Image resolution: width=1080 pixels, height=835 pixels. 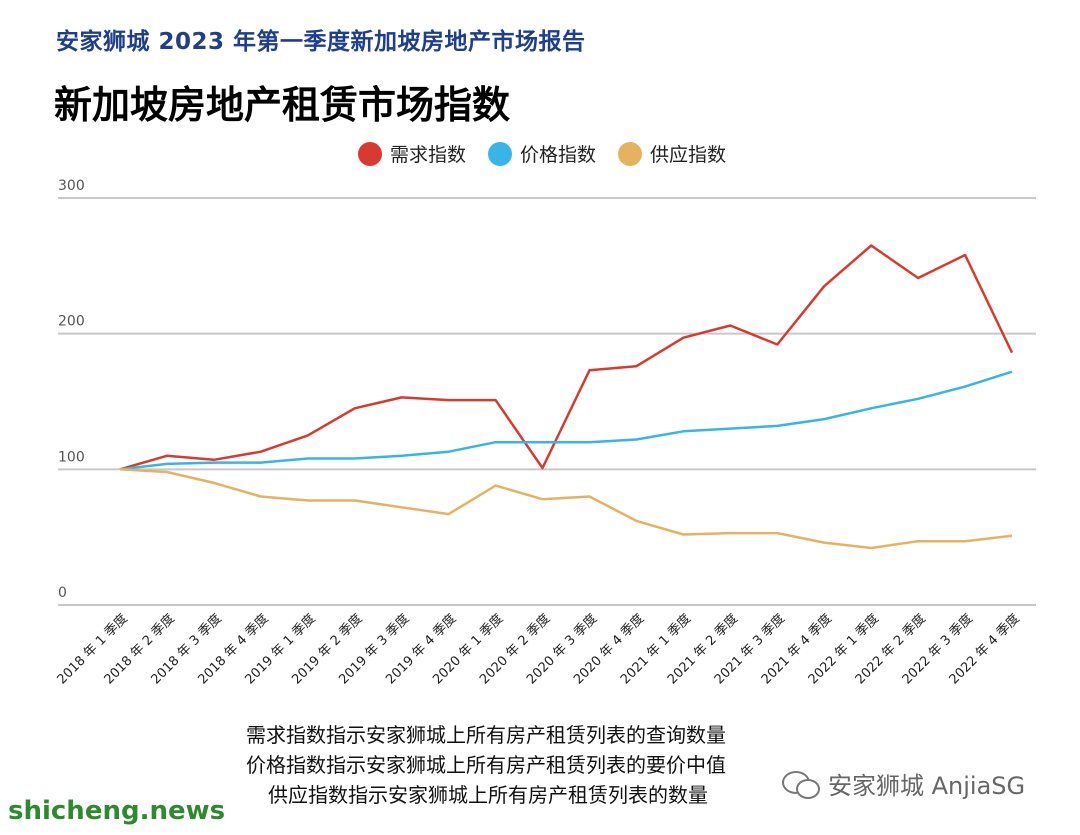 I want to click on report-title: 安家狮城 2023 年第一季度新加坡房地产市场报告, so click(x=321, y=42).